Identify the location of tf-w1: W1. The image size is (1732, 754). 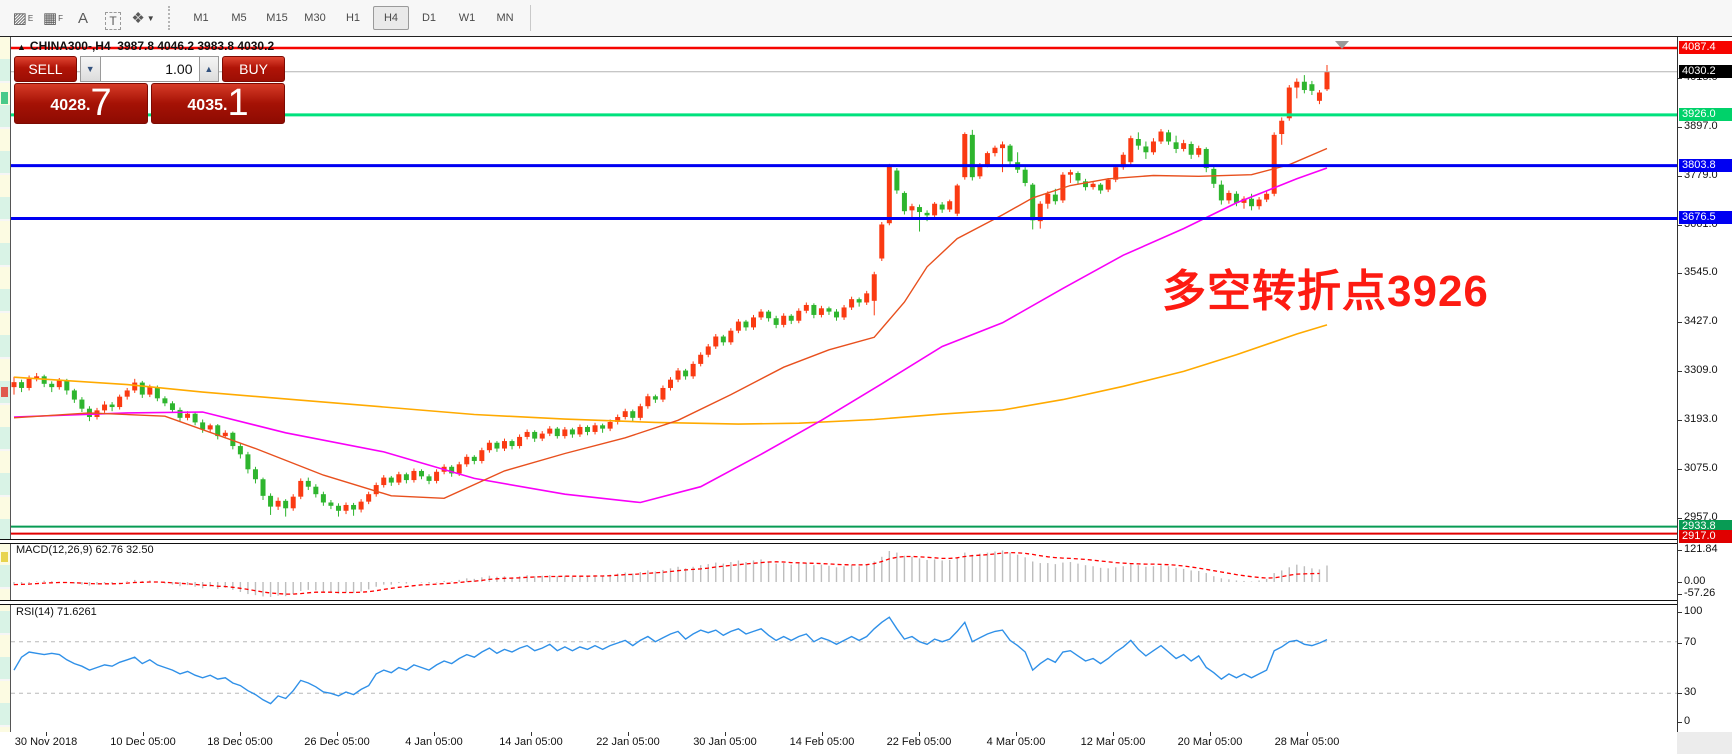
(467, 18).